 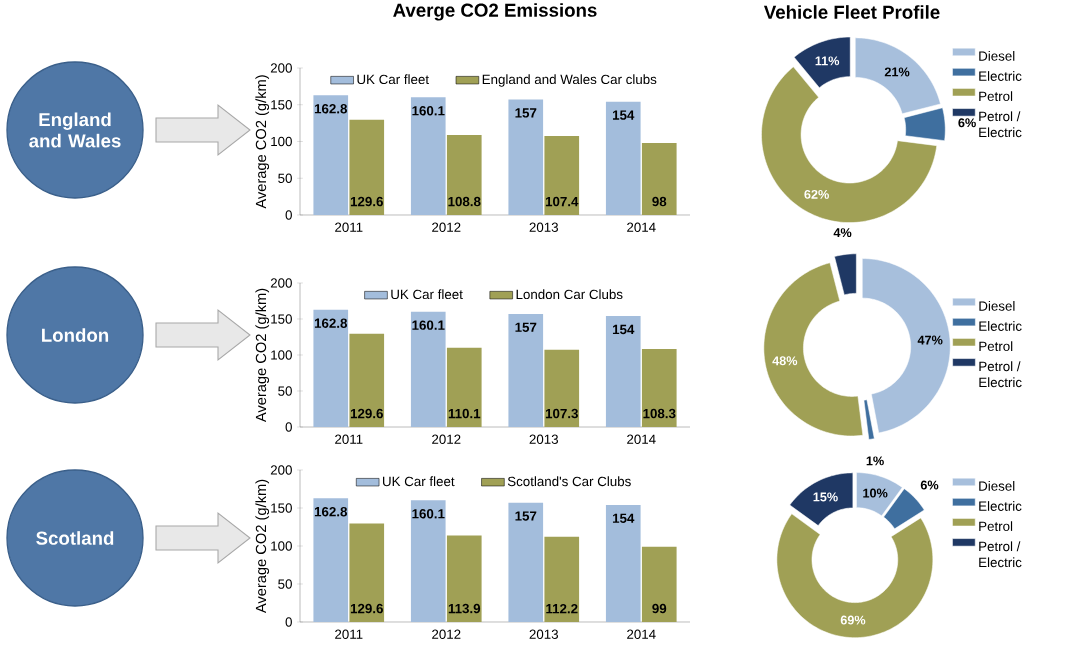 I want to click on data-label: 62%, so click(x=816, y=194).